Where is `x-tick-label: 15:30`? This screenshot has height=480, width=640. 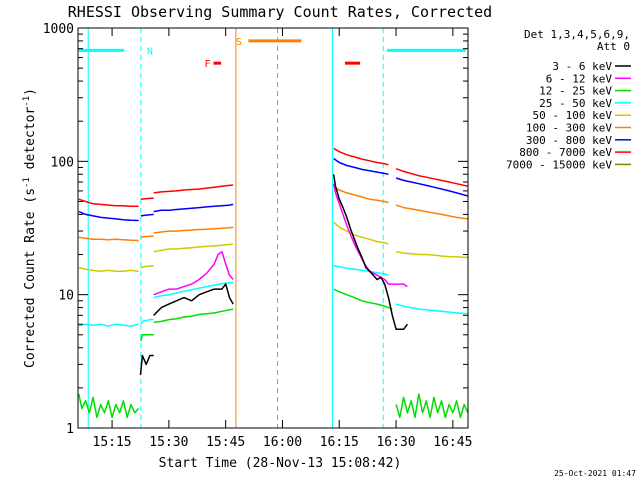 x-tick-label: 15:30 is located at coordinates (168, 442).